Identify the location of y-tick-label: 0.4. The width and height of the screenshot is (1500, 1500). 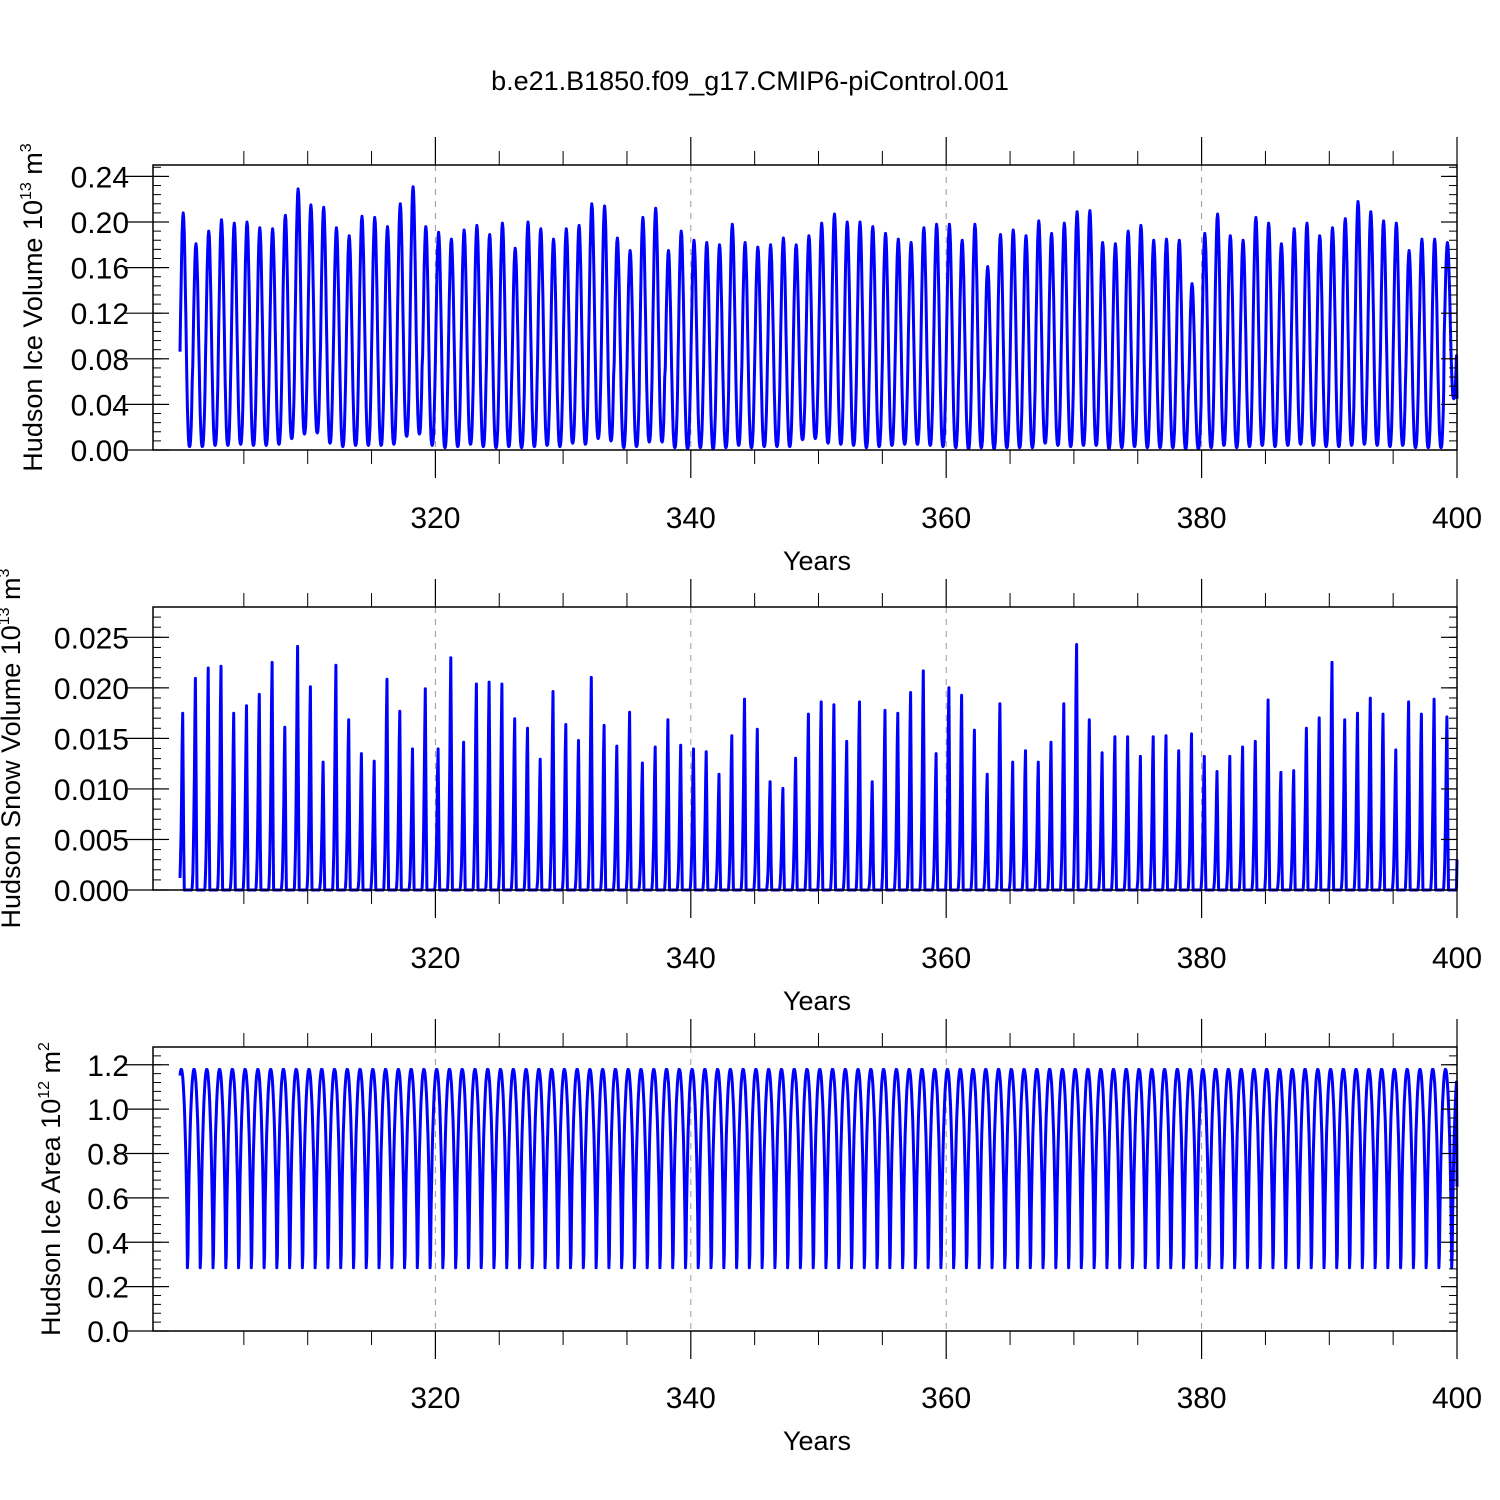
(108, 1243).